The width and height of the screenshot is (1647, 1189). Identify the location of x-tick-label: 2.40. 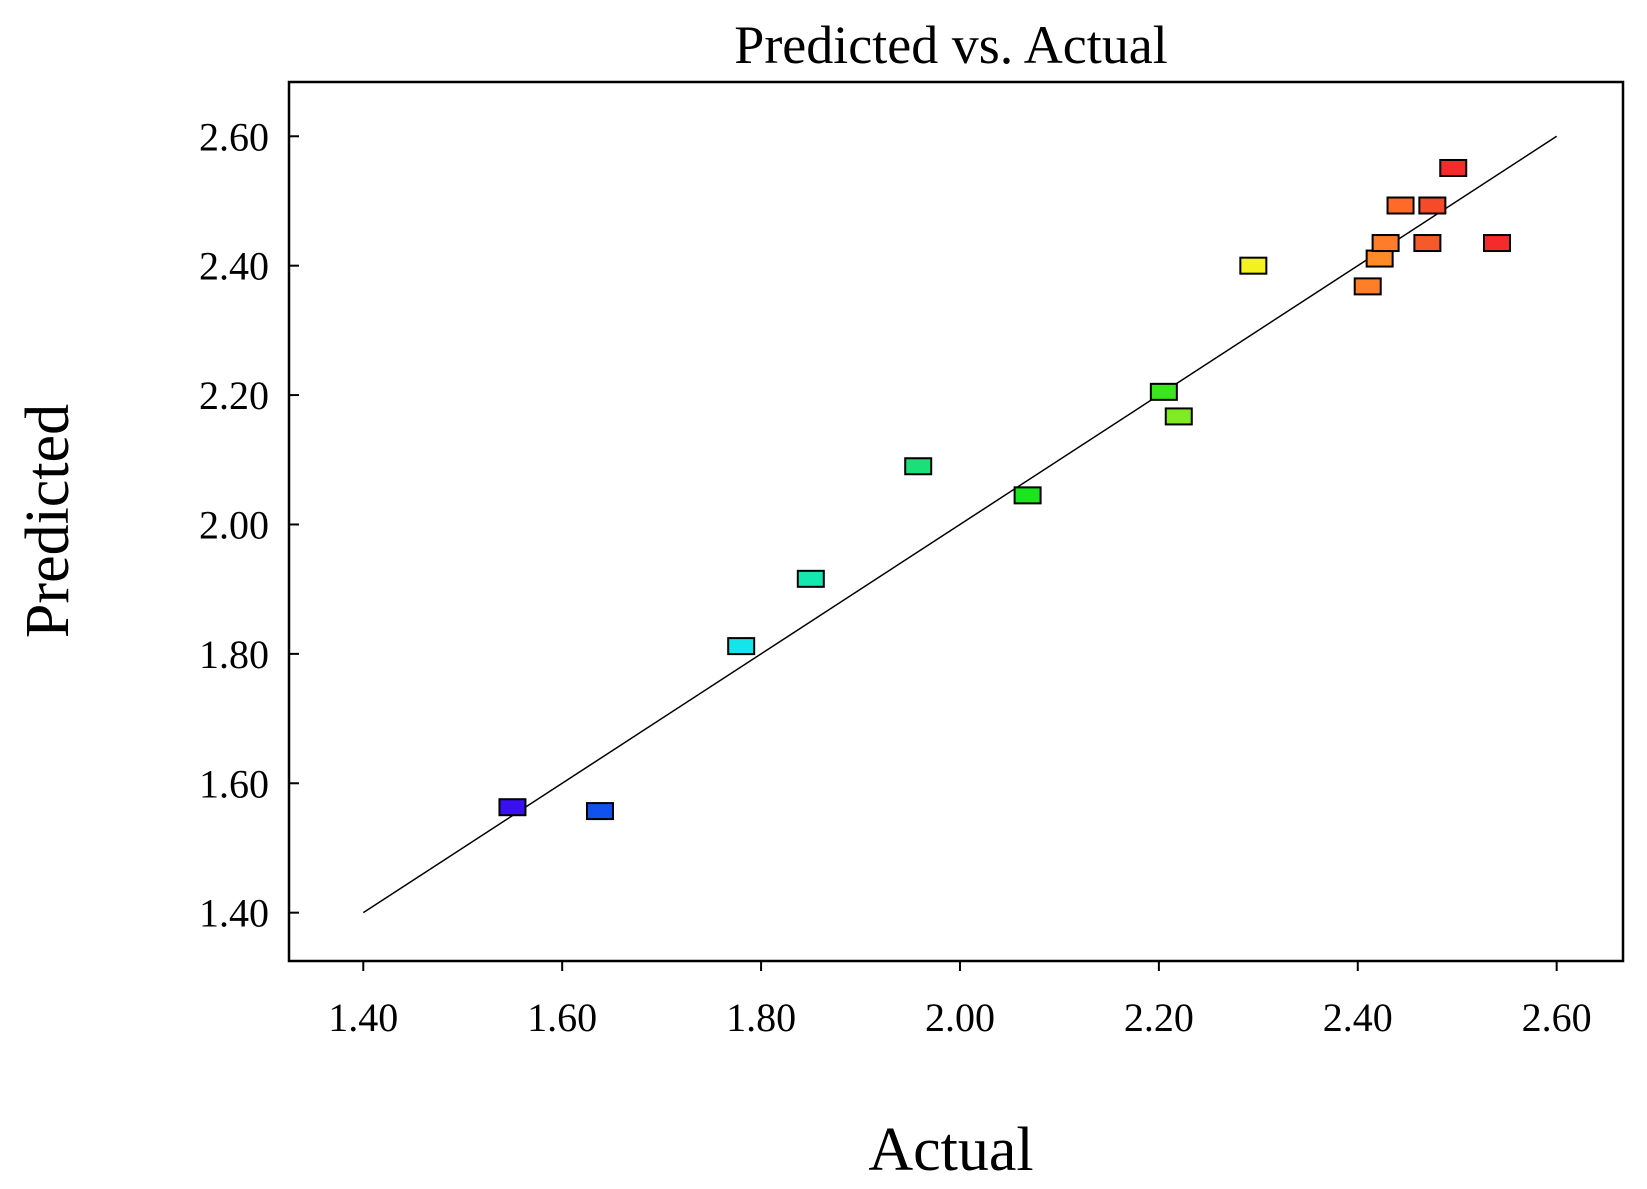
(1358, 1017).